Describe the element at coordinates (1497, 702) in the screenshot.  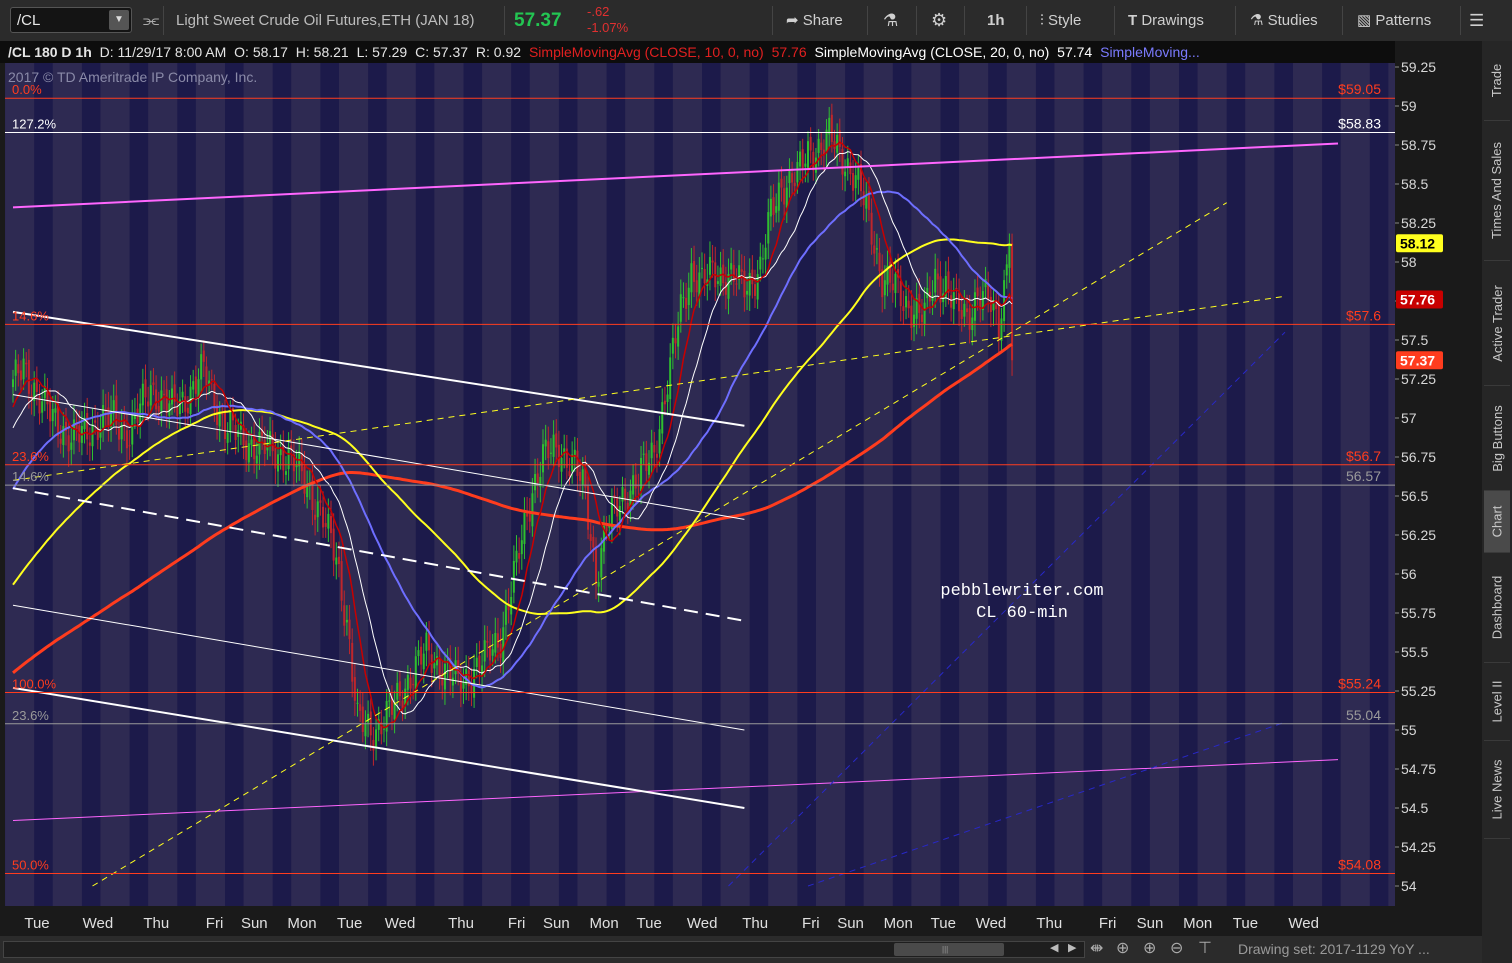
I see `tab-level-ii: Level II` at that location.